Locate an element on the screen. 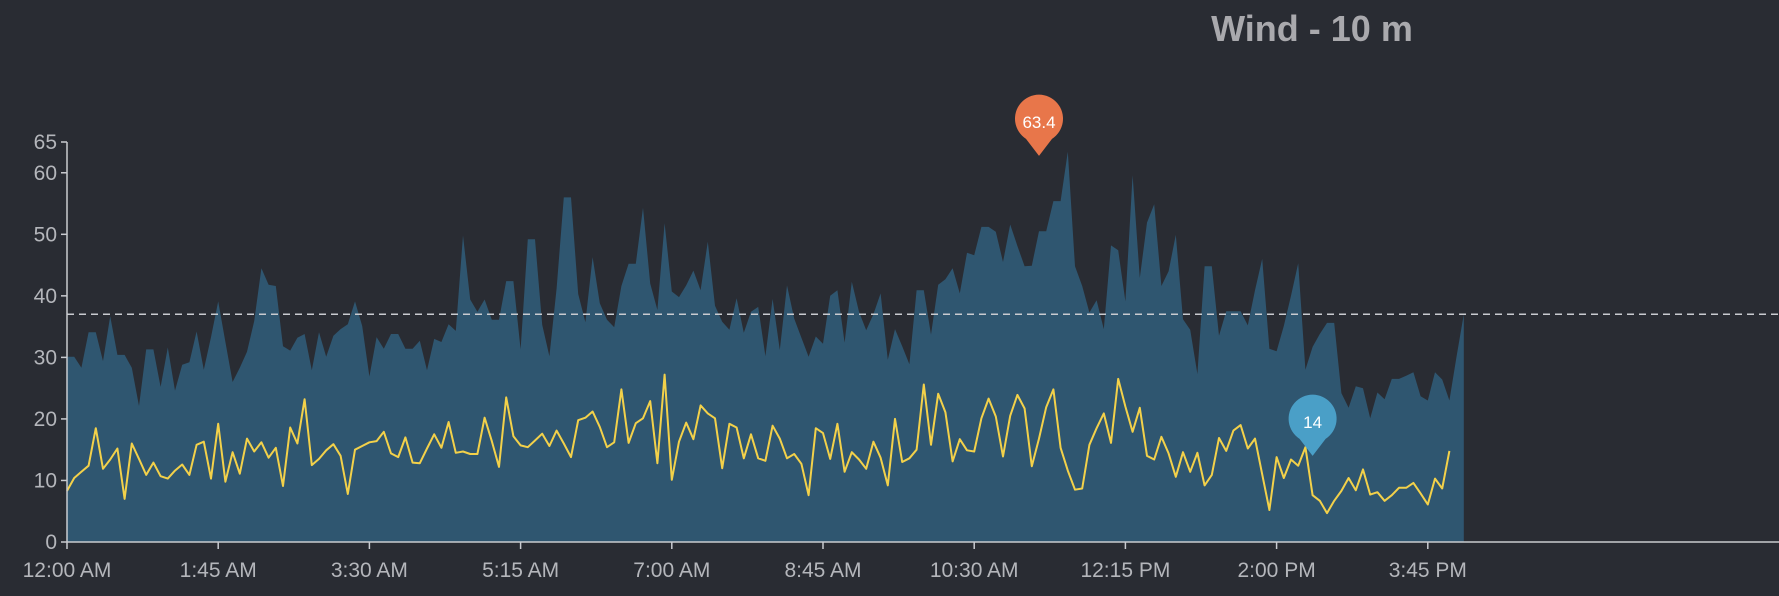 The height and width of the screenshot is (596, 1779). x-tick-label: 8:45 AM is located at coordinates (822, 570).